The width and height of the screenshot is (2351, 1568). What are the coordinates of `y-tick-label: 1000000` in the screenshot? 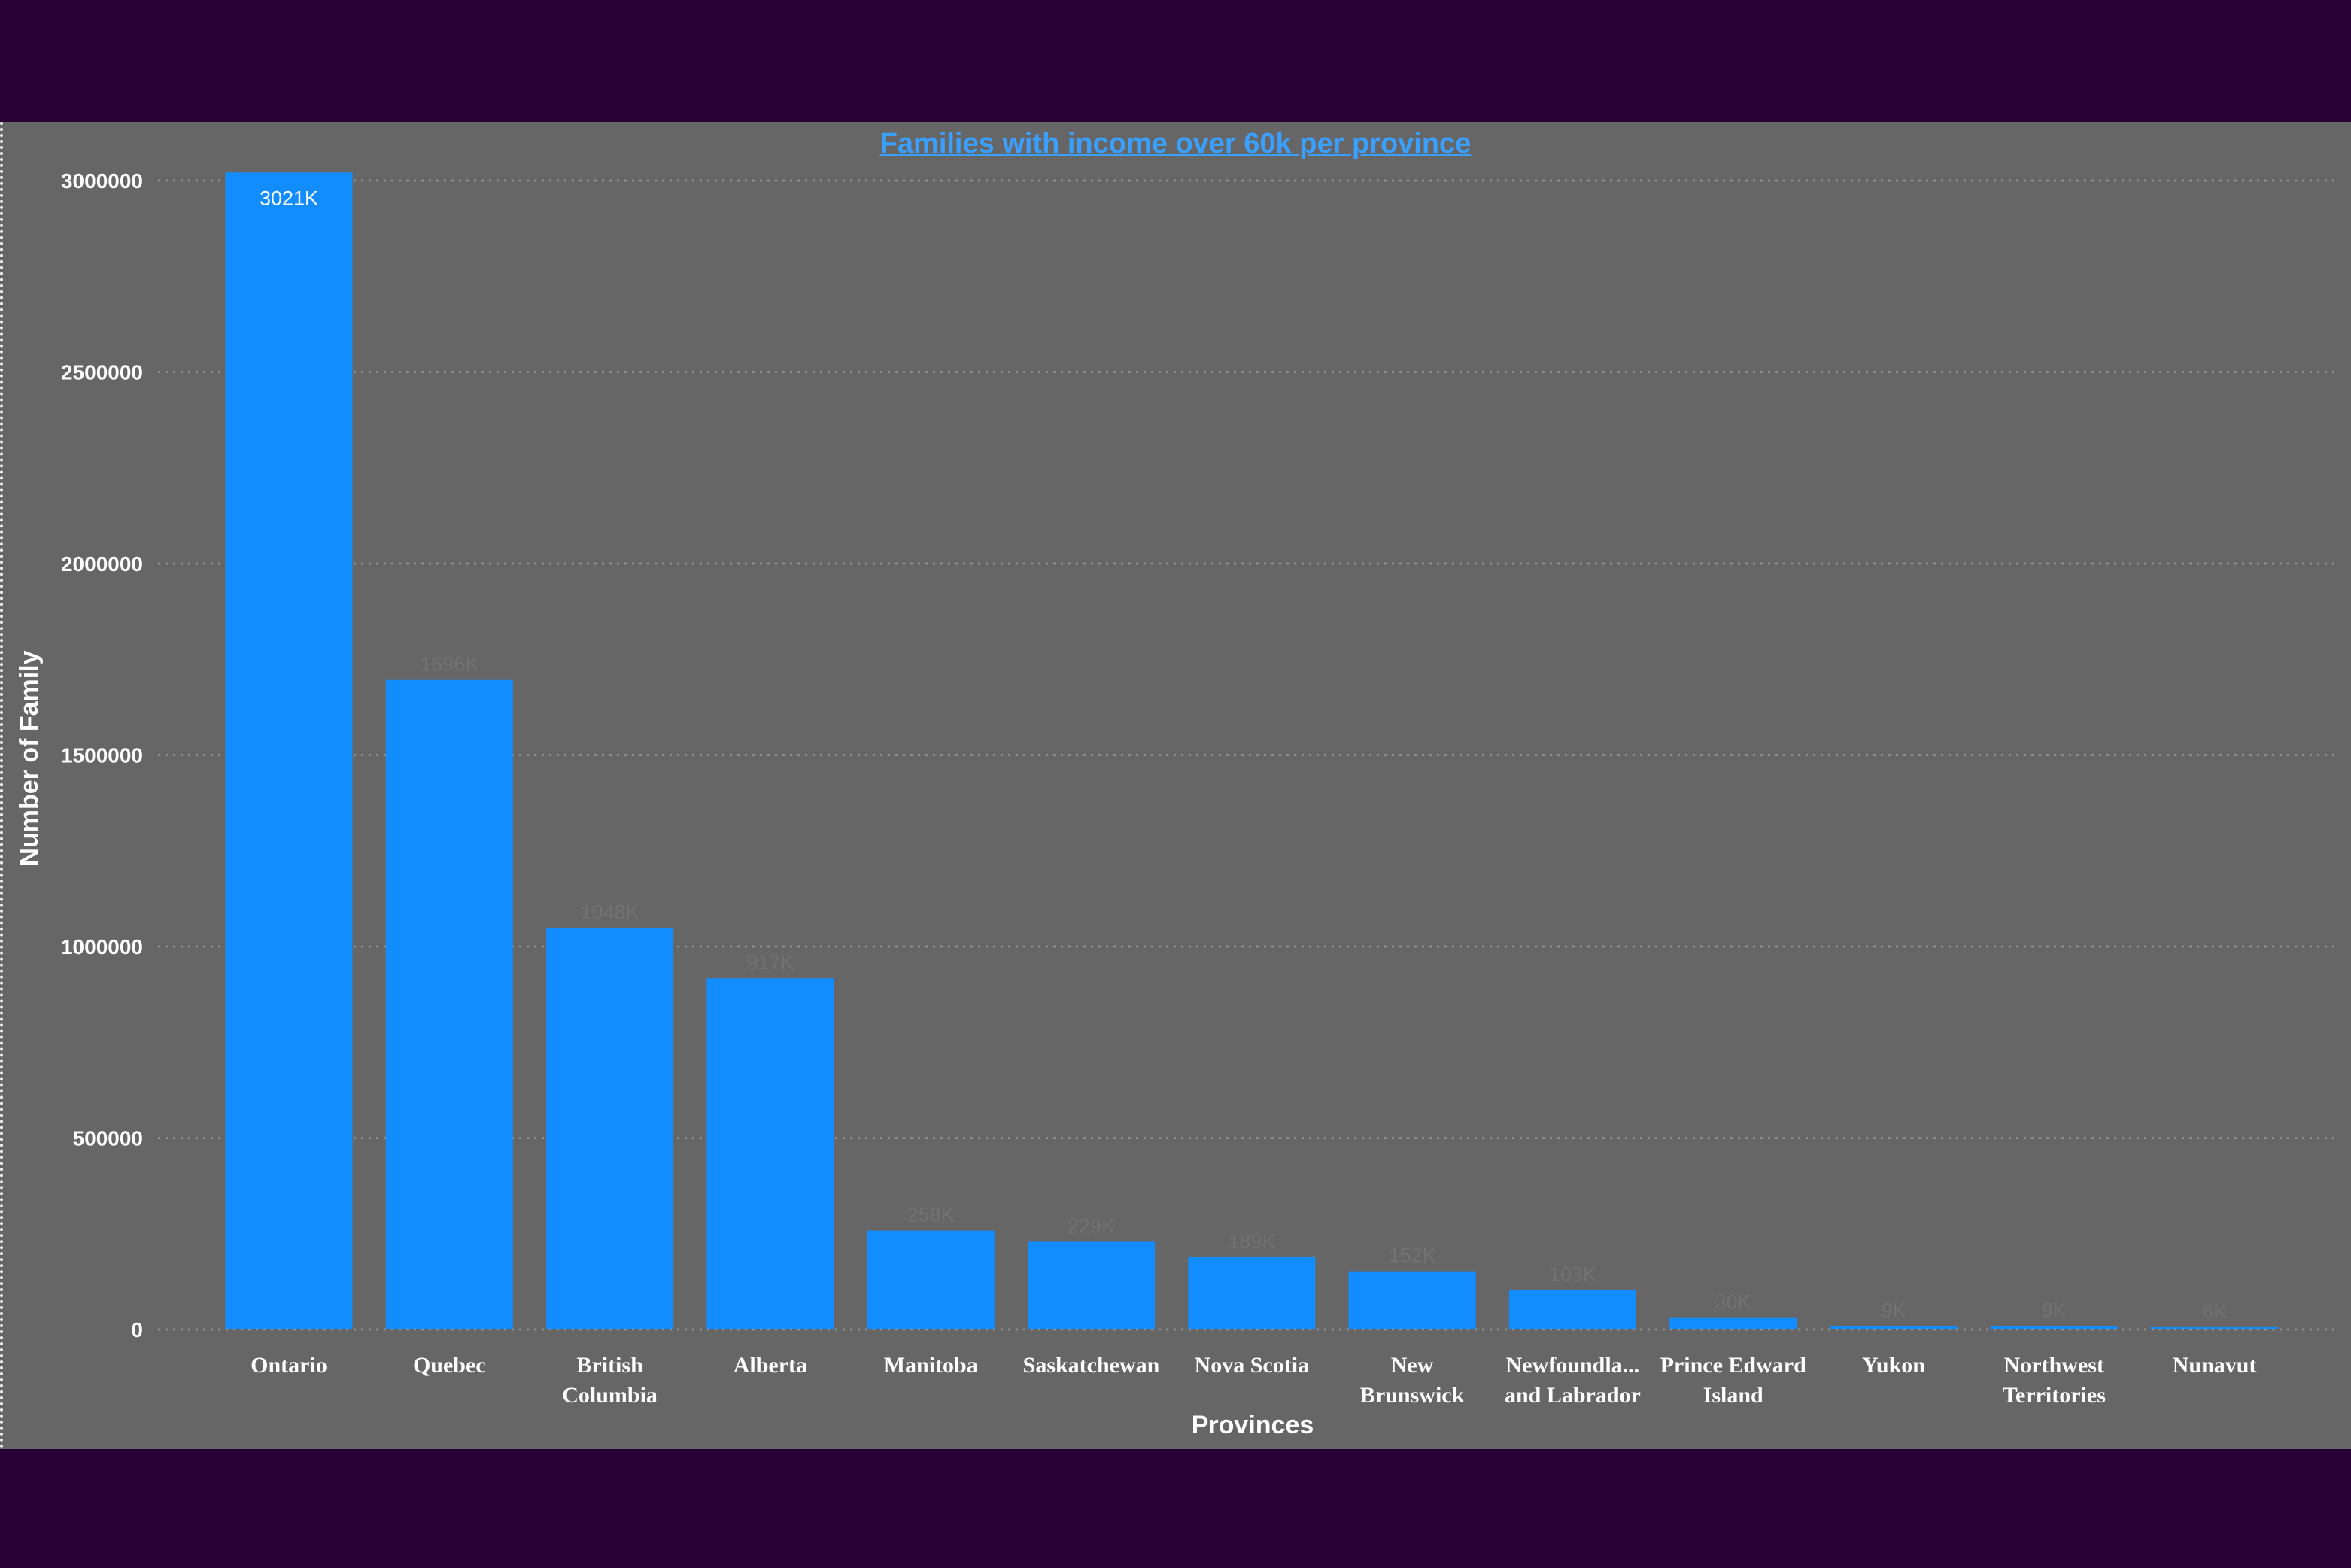 It's located at (102, 947).